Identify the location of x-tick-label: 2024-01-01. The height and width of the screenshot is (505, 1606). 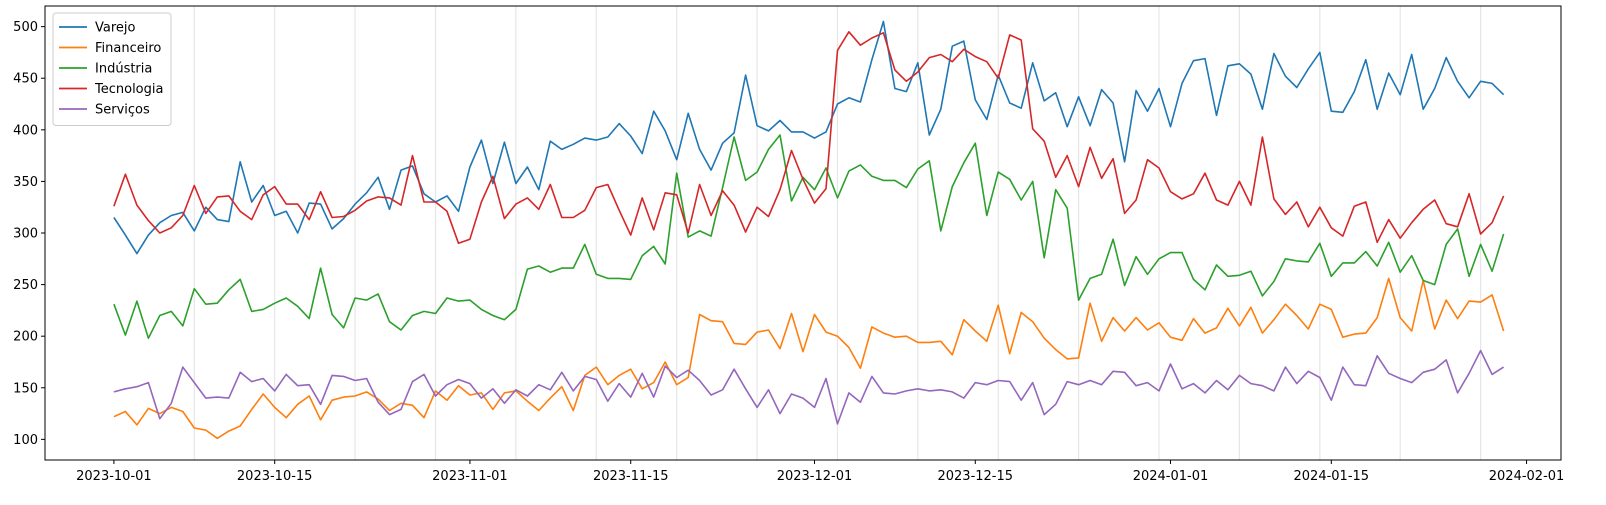
(1171, 476).